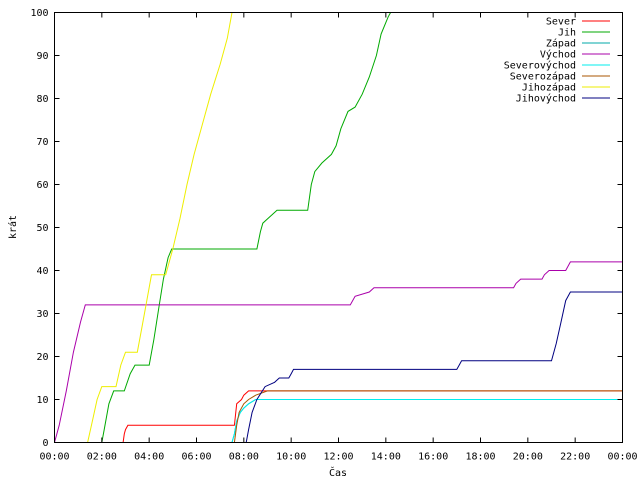 Image resolution: width=640 pixels, height=480 pixels. I want to click on x-axis-title: Čas, so click(338, 472).